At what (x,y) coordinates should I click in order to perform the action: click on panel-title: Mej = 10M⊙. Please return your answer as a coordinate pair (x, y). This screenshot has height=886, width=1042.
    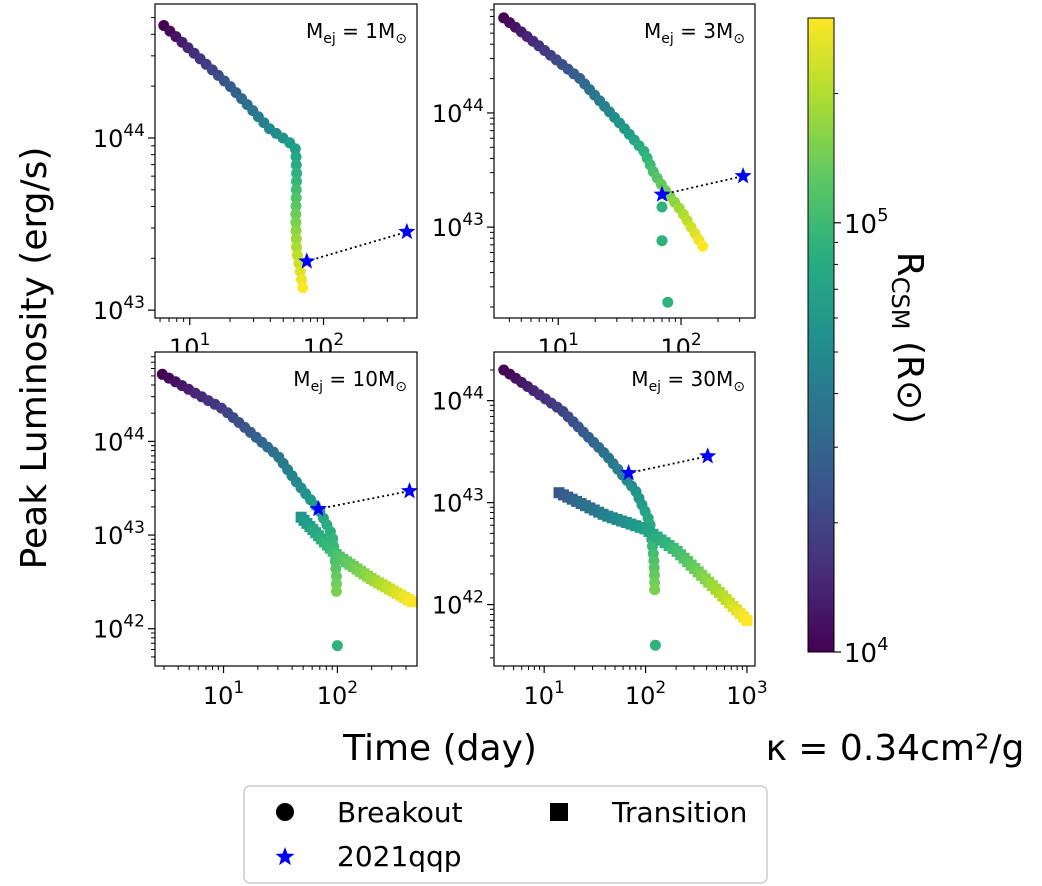
    Looking at the image, I should click on (350, 381).